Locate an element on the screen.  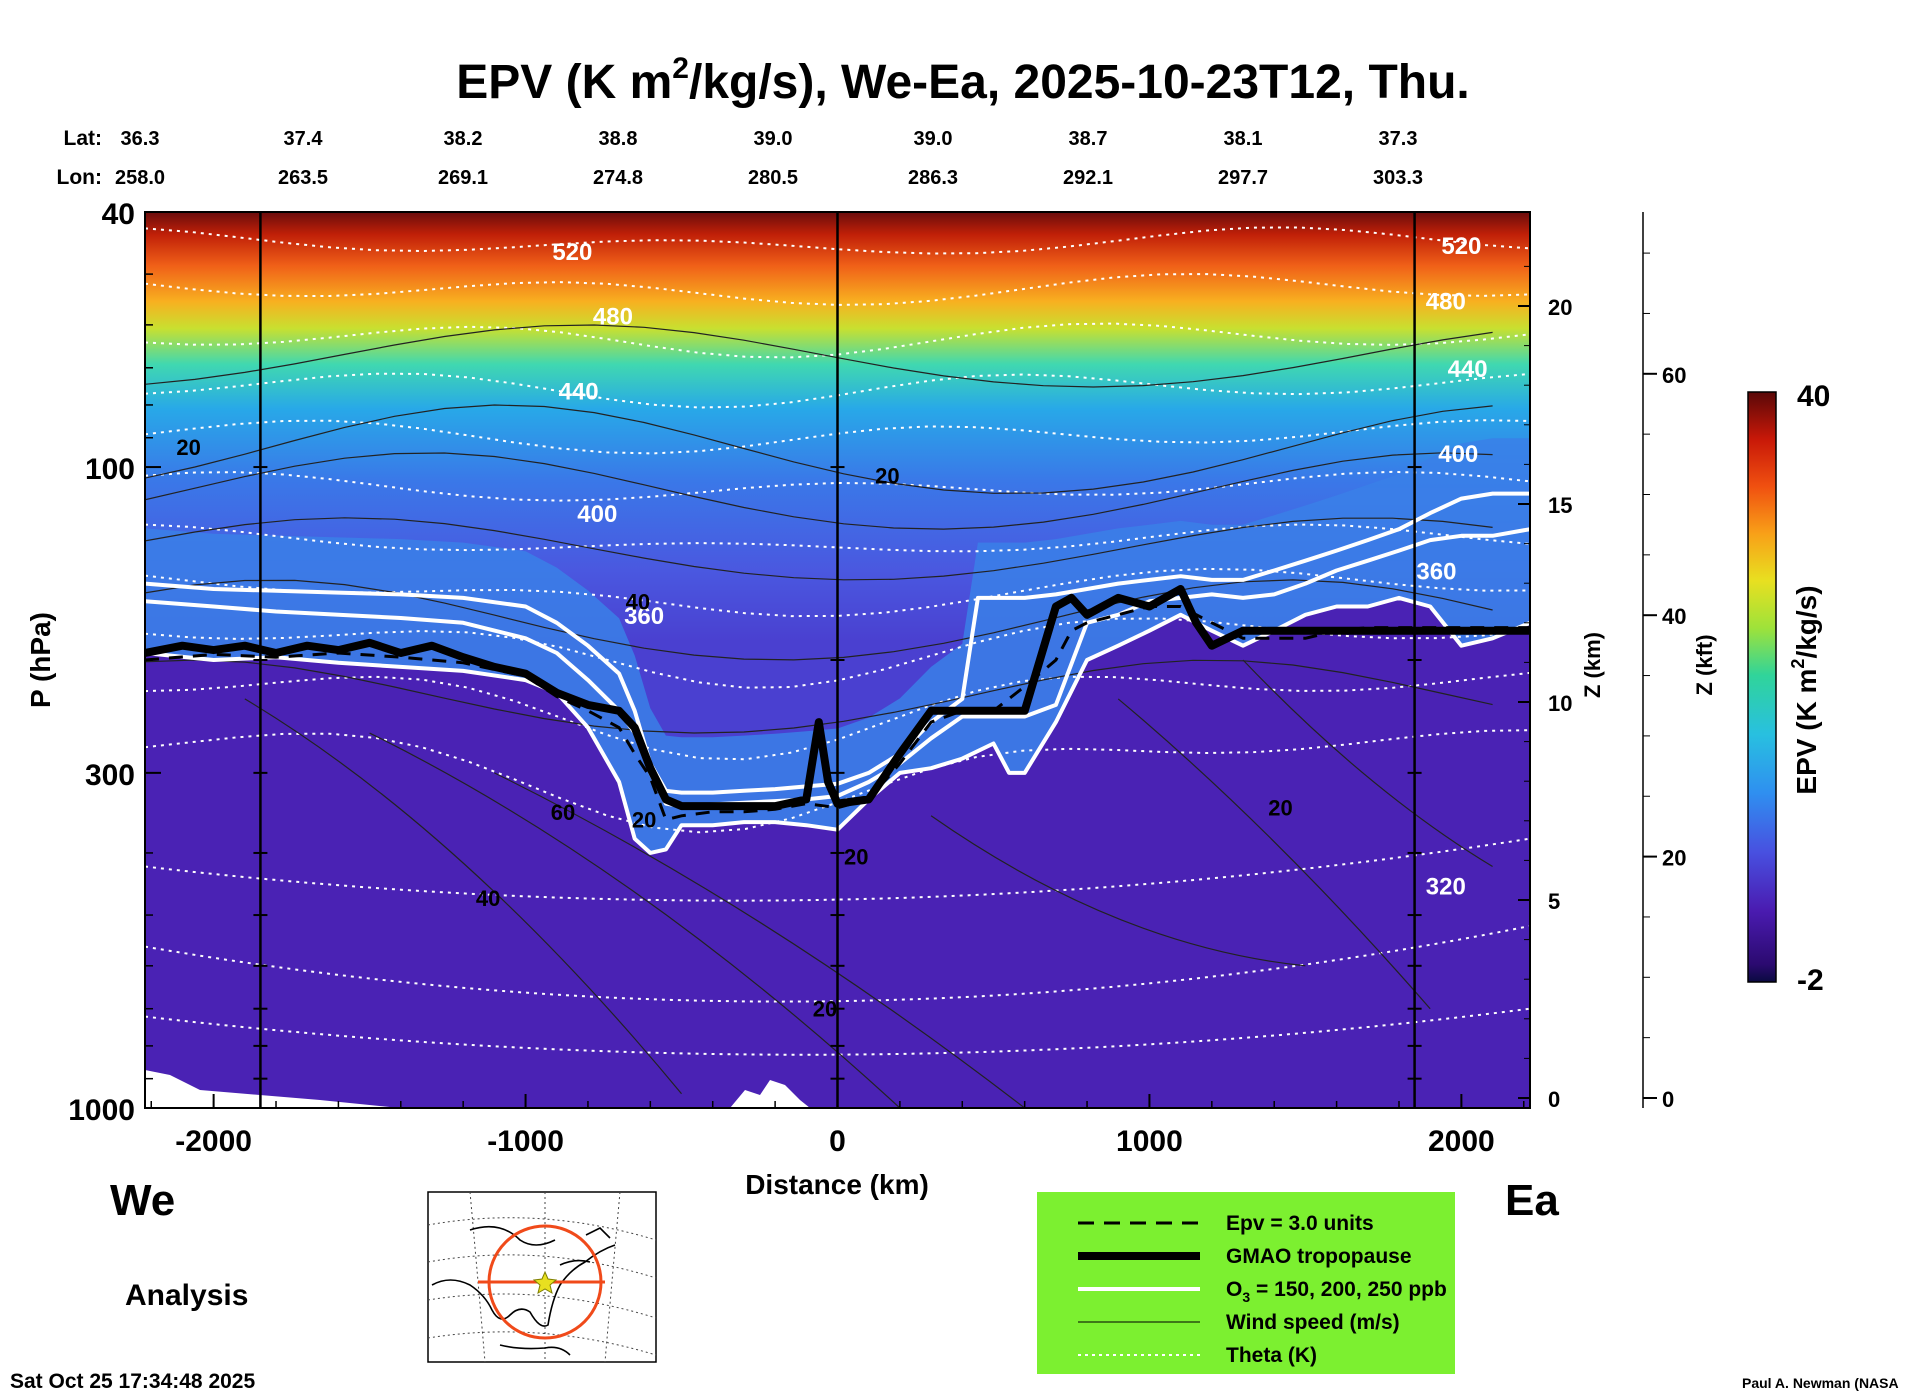
map-center-star is located at coordinates (545, 1282).